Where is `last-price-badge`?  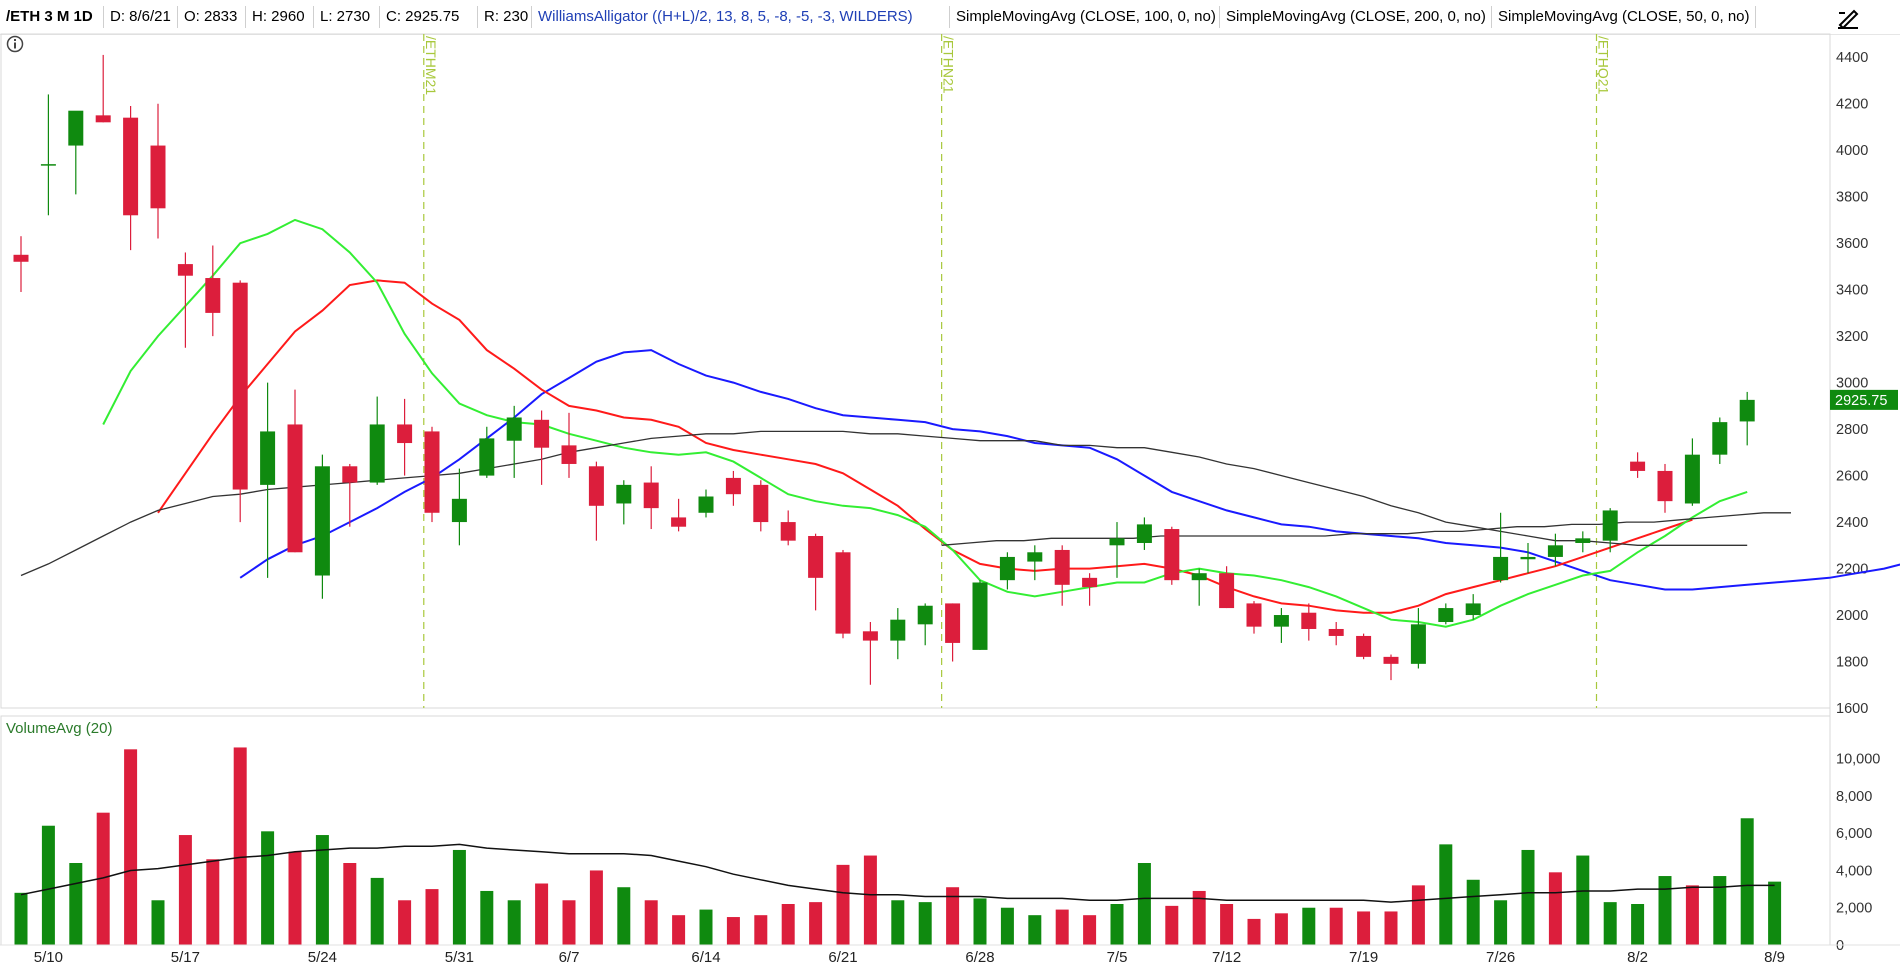
last-price-badge is located at coordinates (1864, 399).